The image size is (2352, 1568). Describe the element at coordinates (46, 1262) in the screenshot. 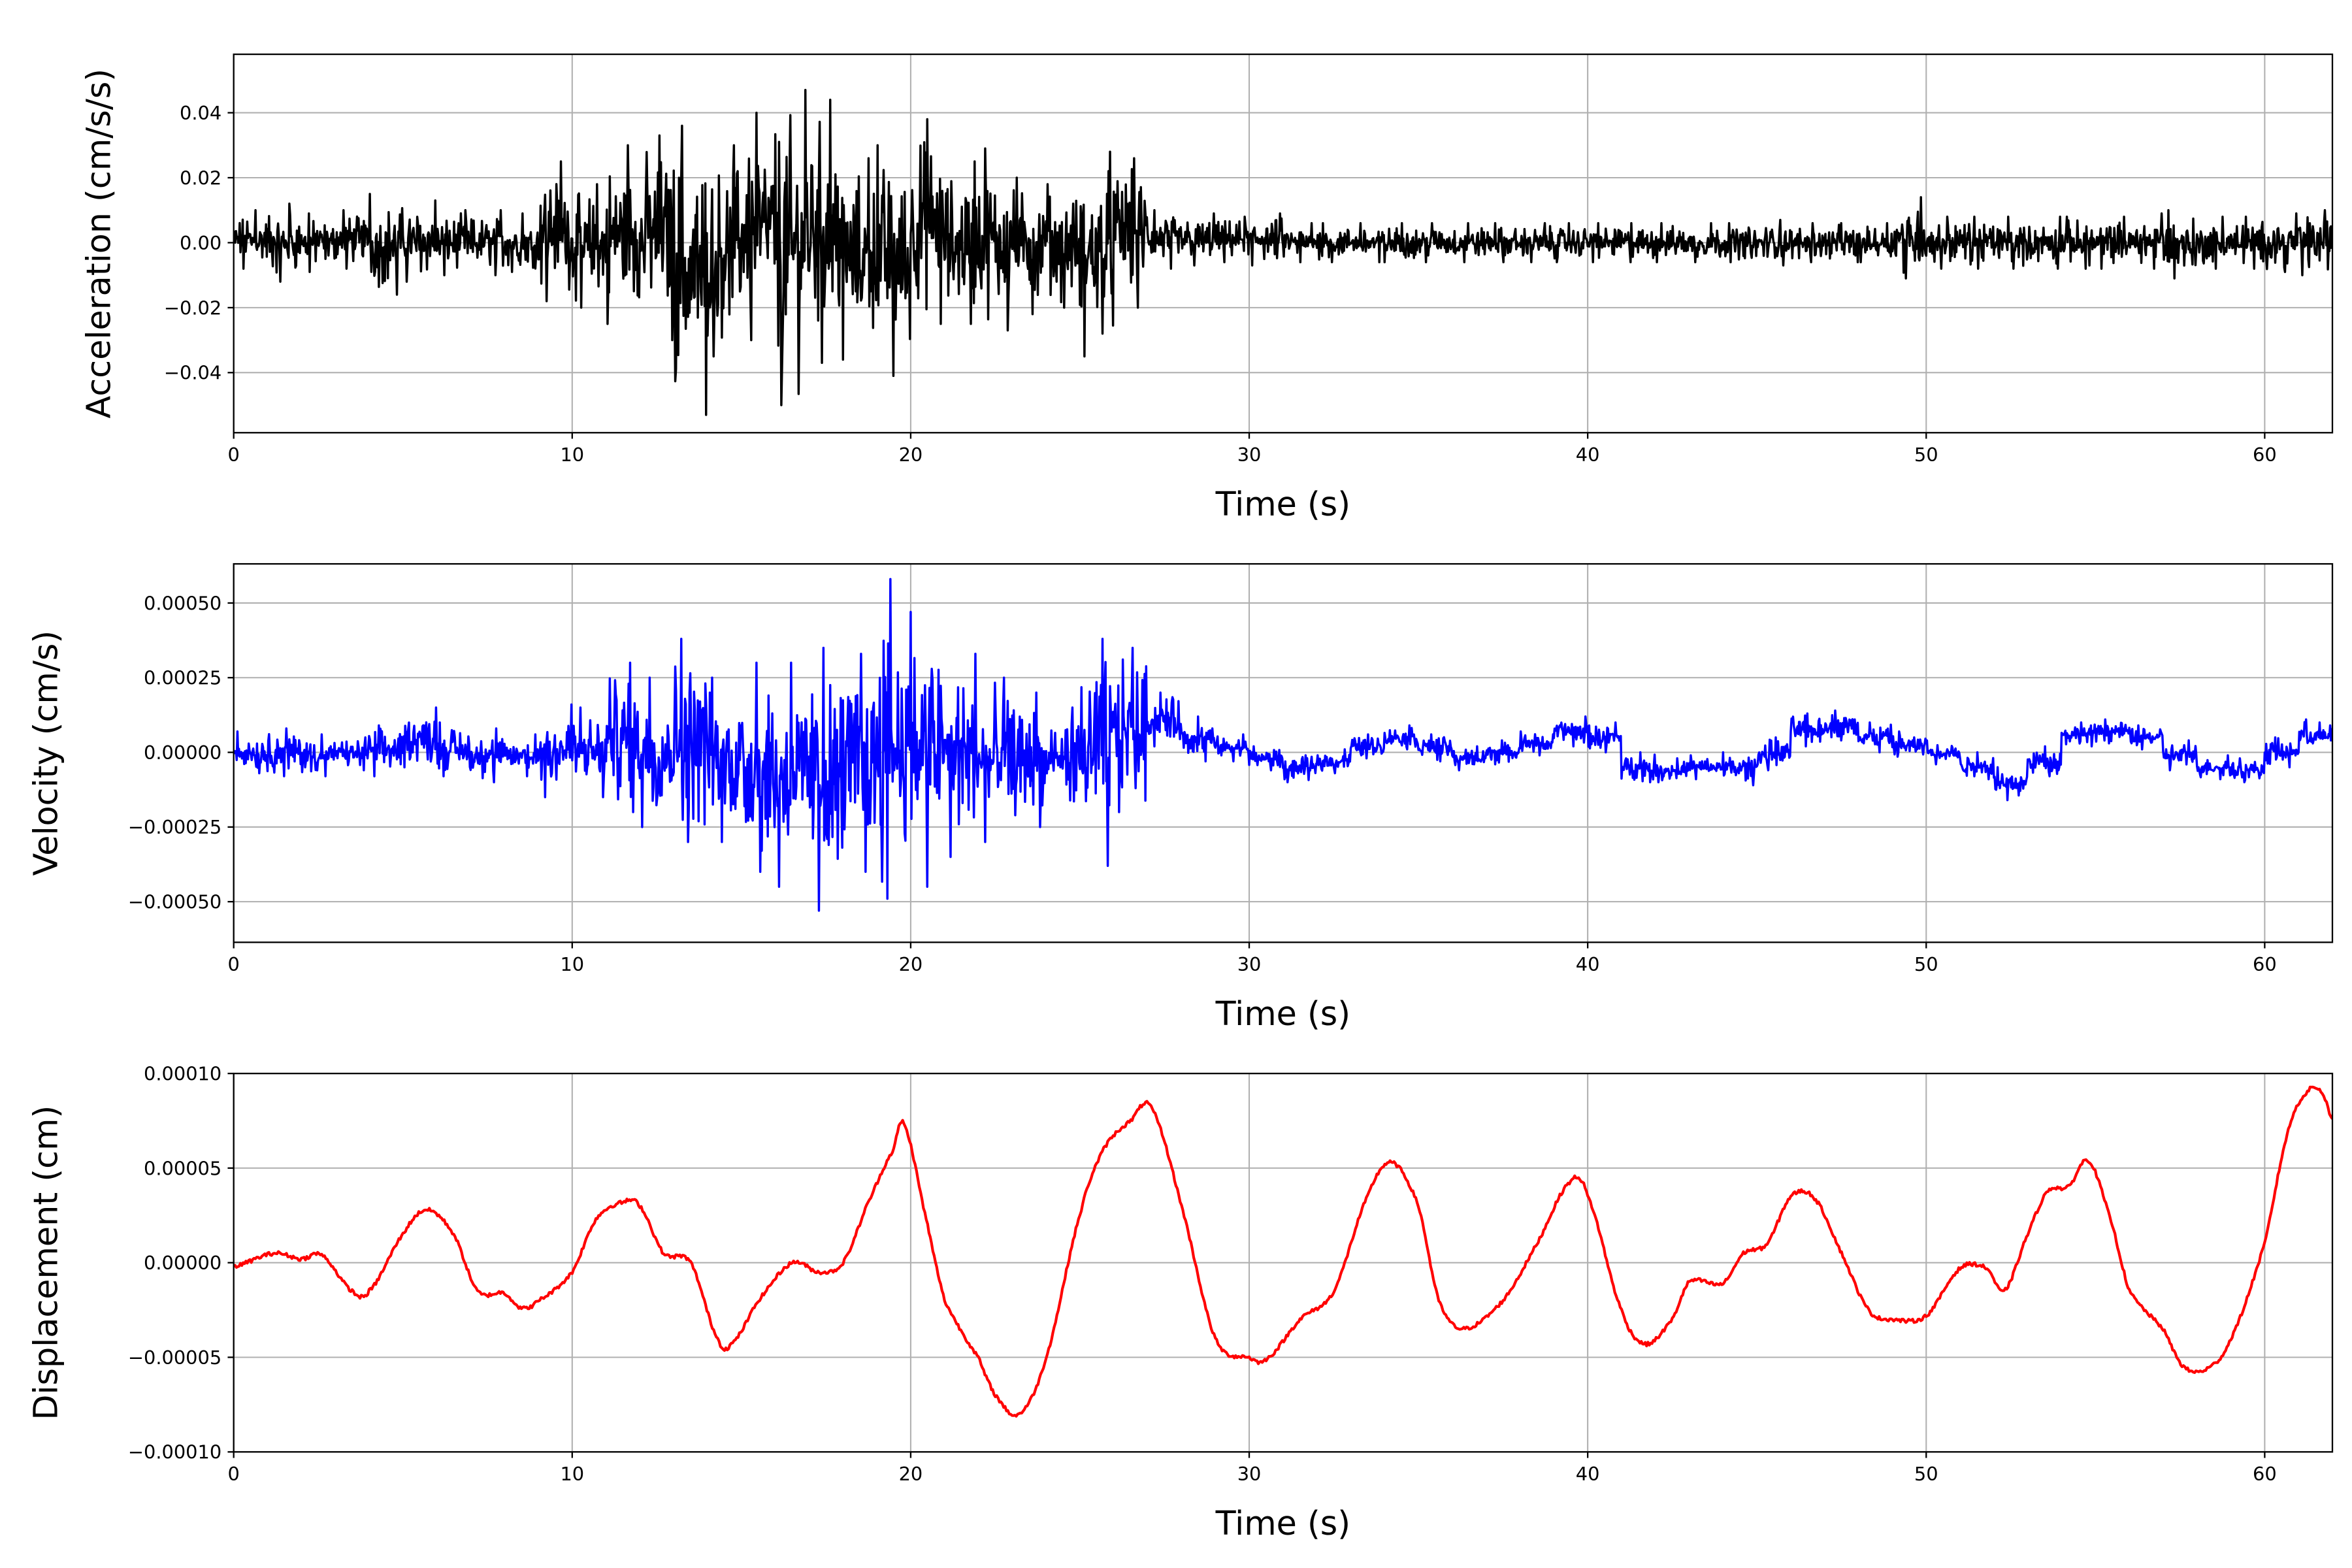

I see `y-axis-label: Displacement (cm)` at that location.